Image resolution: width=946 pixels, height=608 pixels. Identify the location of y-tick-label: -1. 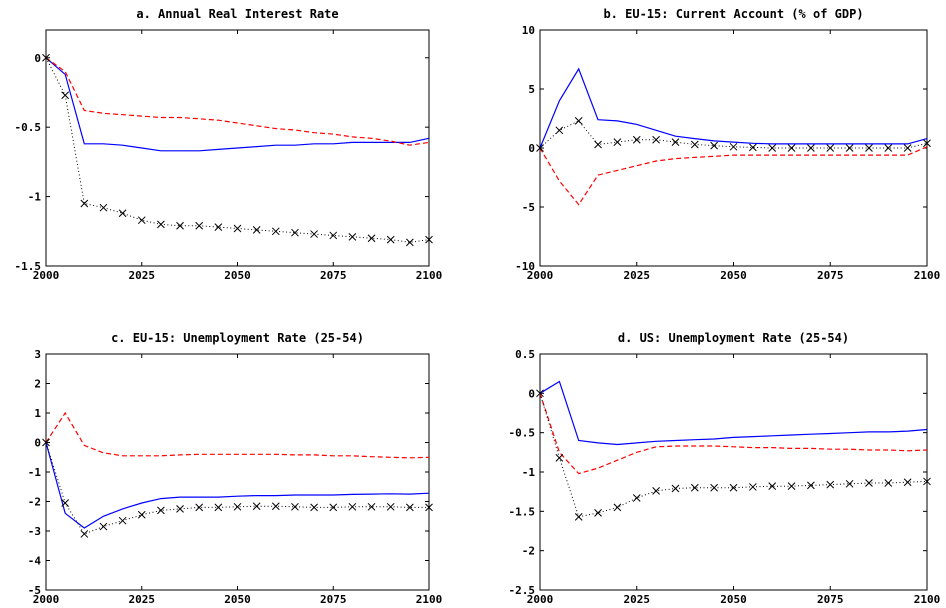
(35, 197).